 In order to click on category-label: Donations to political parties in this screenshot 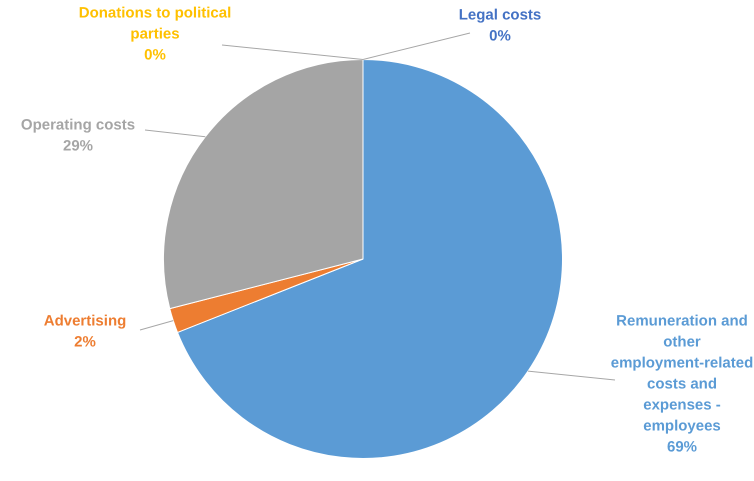, I will do `click(155, 23)`.